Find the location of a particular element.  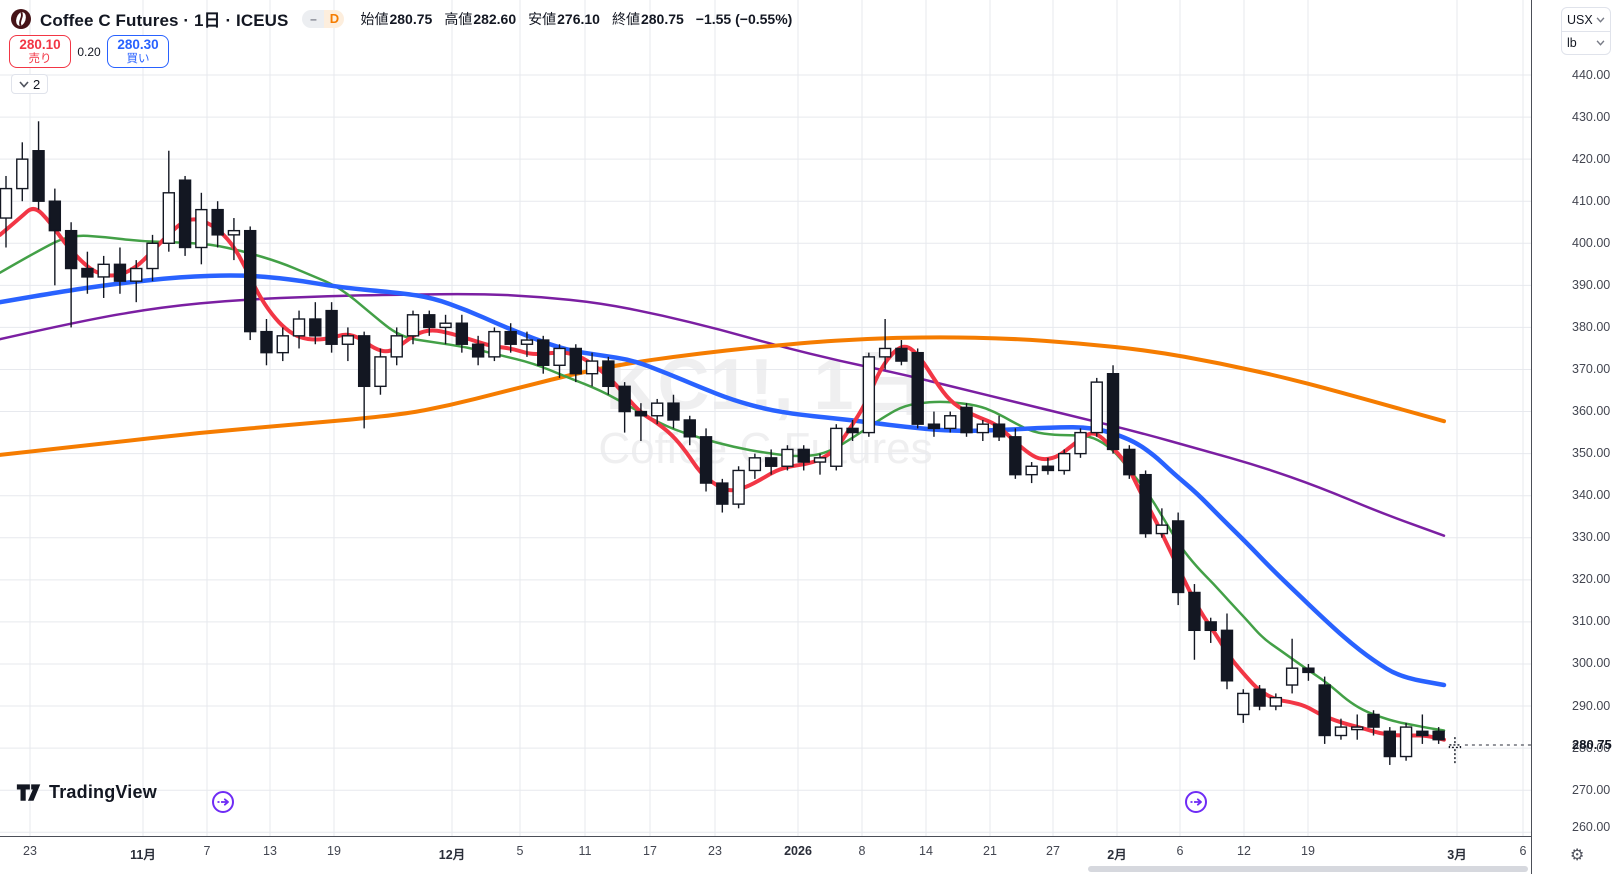

unit-selector-row: lb is located at coordinates (1586, 42).